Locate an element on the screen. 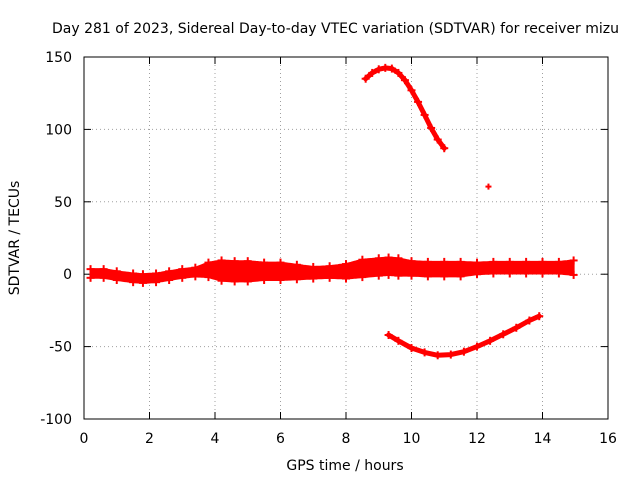 The width and height of the screenshot is (640, 480). band-area is located at coordinates (332, 270).